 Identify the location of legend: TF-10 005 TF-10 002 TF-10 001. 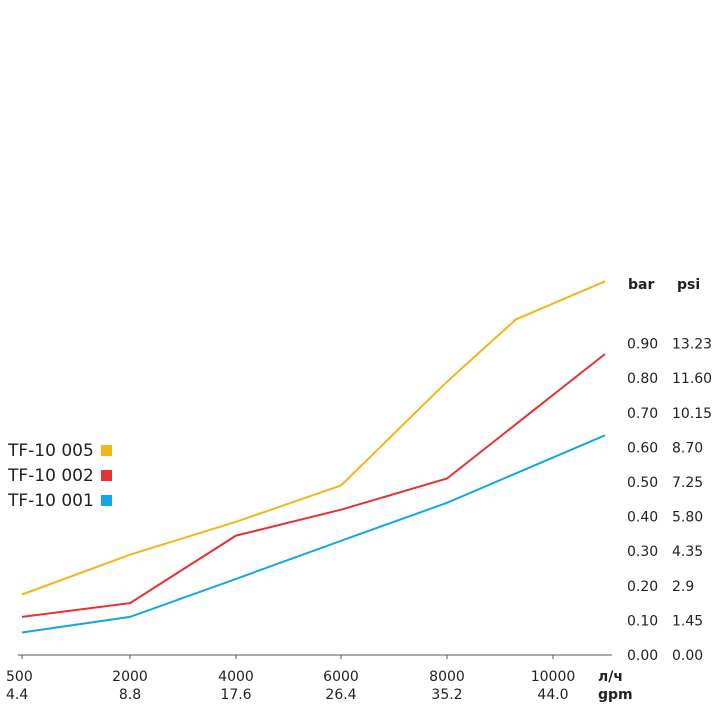
(60, 475).